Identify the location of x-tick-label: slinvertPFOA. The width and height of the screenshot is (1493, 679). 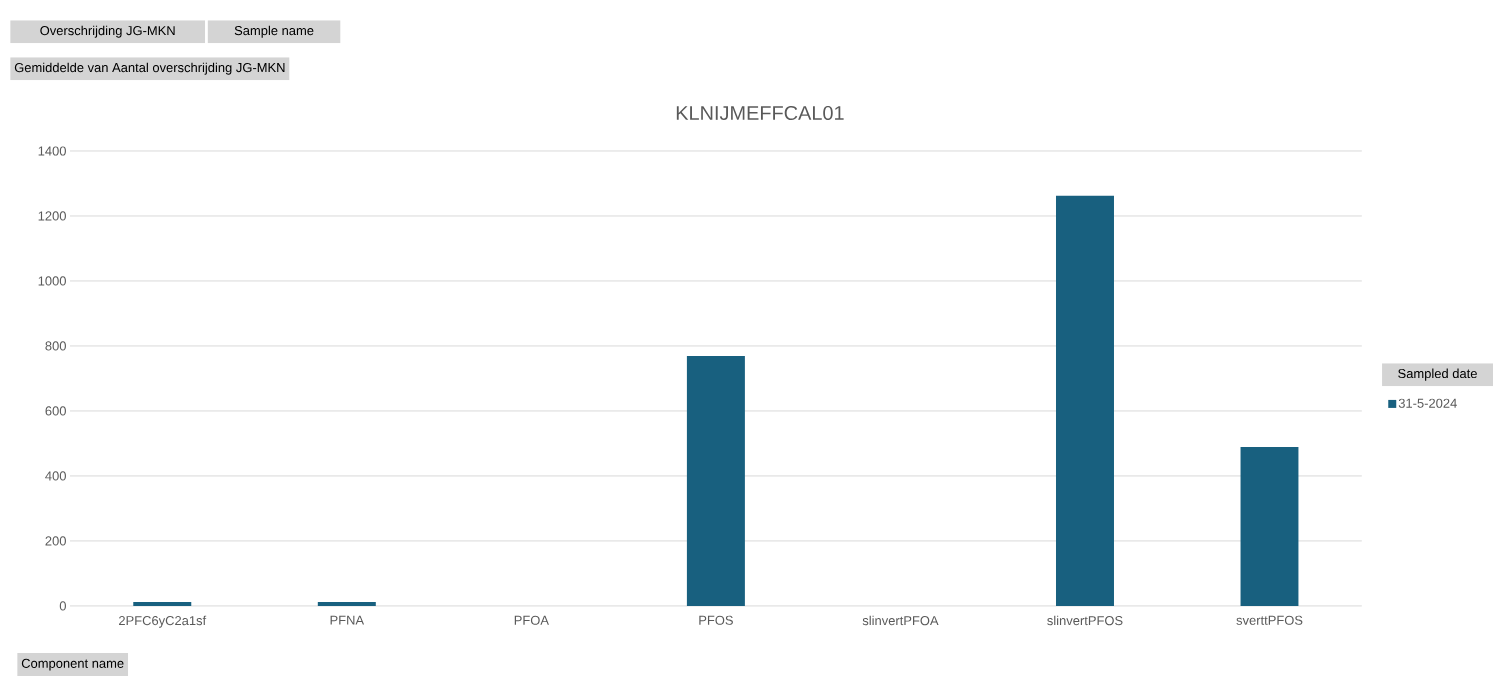
(900, 620).